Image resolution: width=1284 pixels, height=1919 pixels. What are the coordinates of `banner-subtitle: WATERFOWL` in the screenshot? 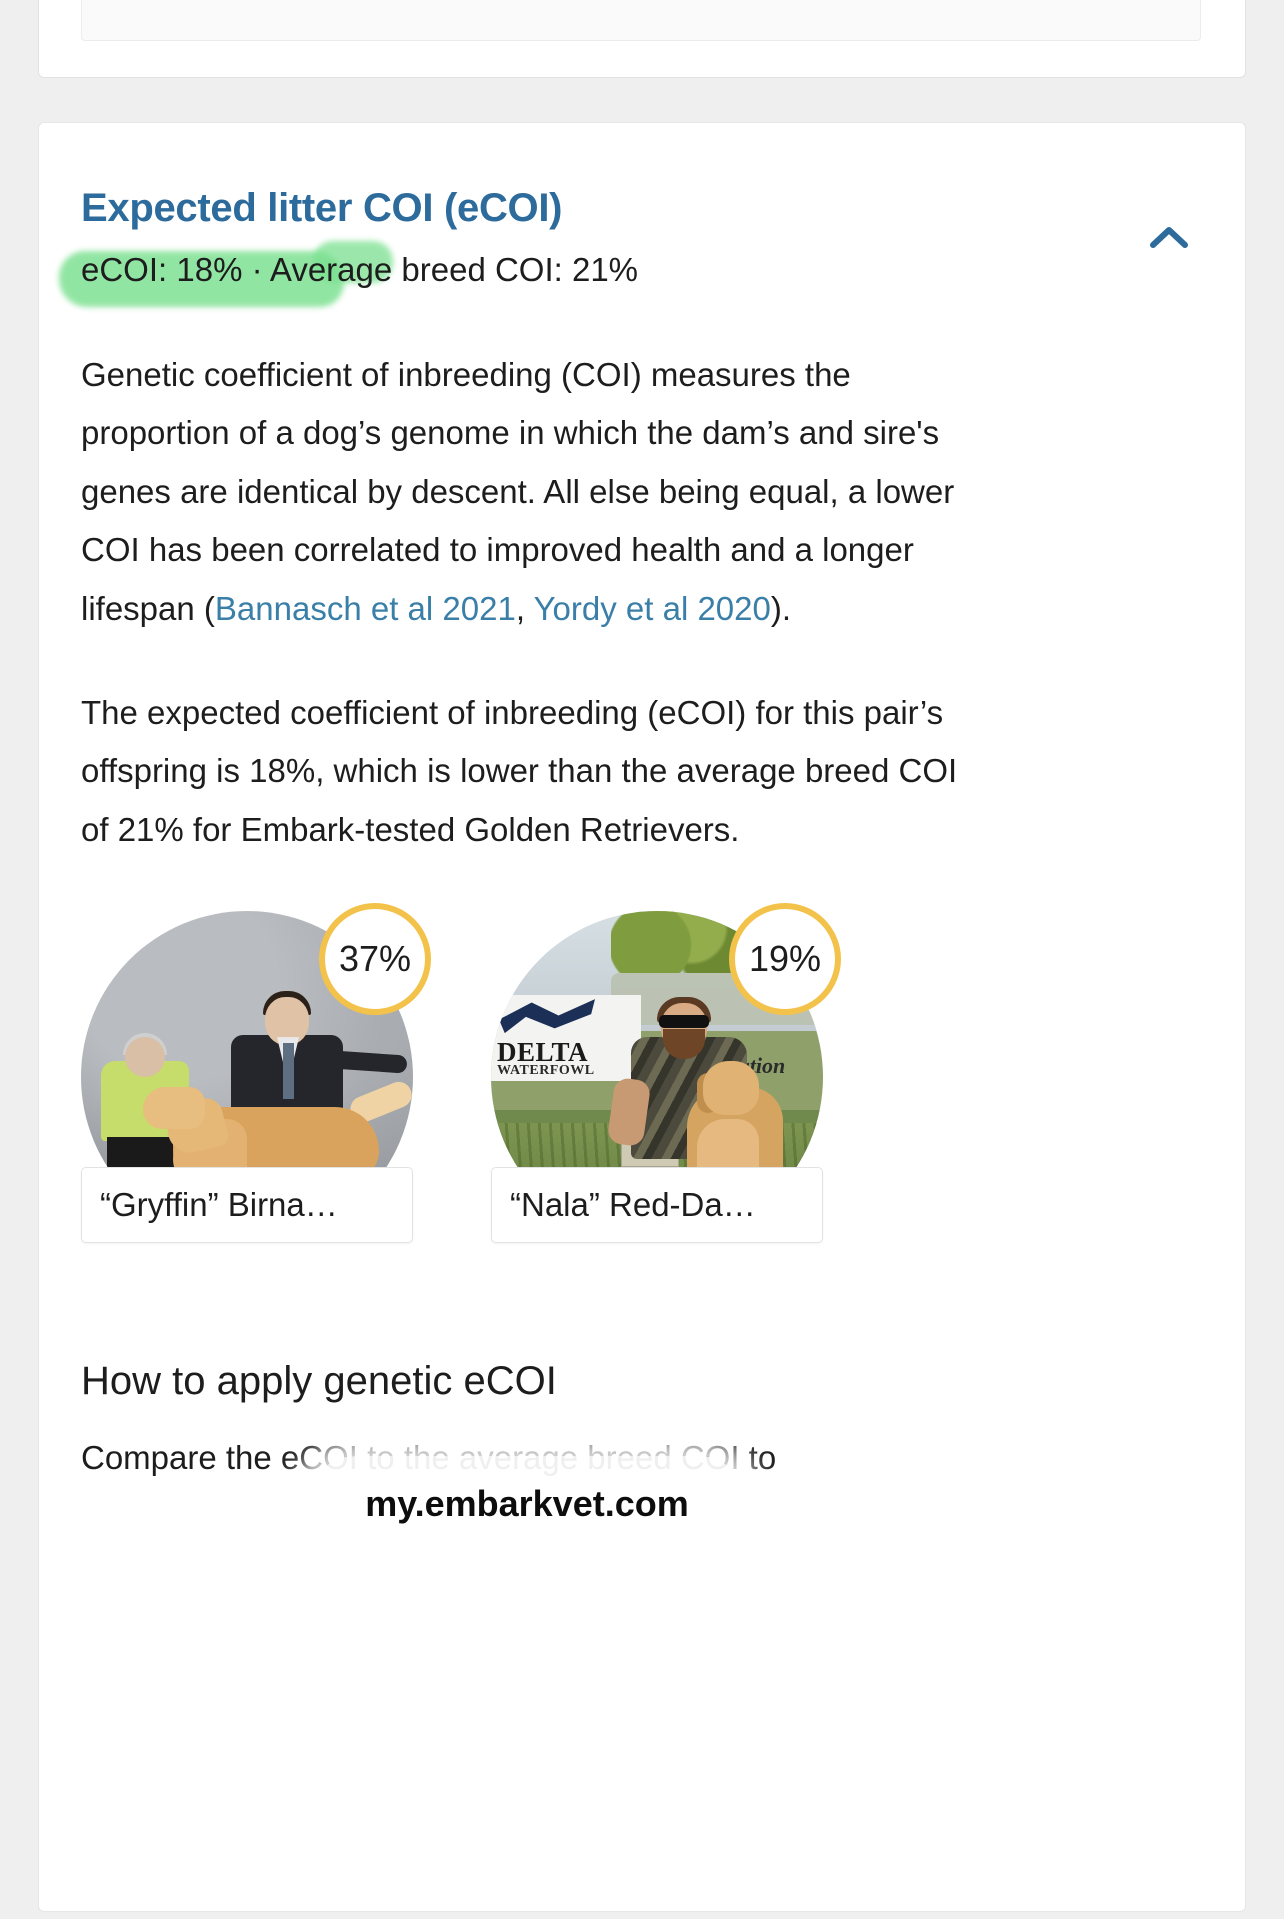 It's located at (546, 1071).